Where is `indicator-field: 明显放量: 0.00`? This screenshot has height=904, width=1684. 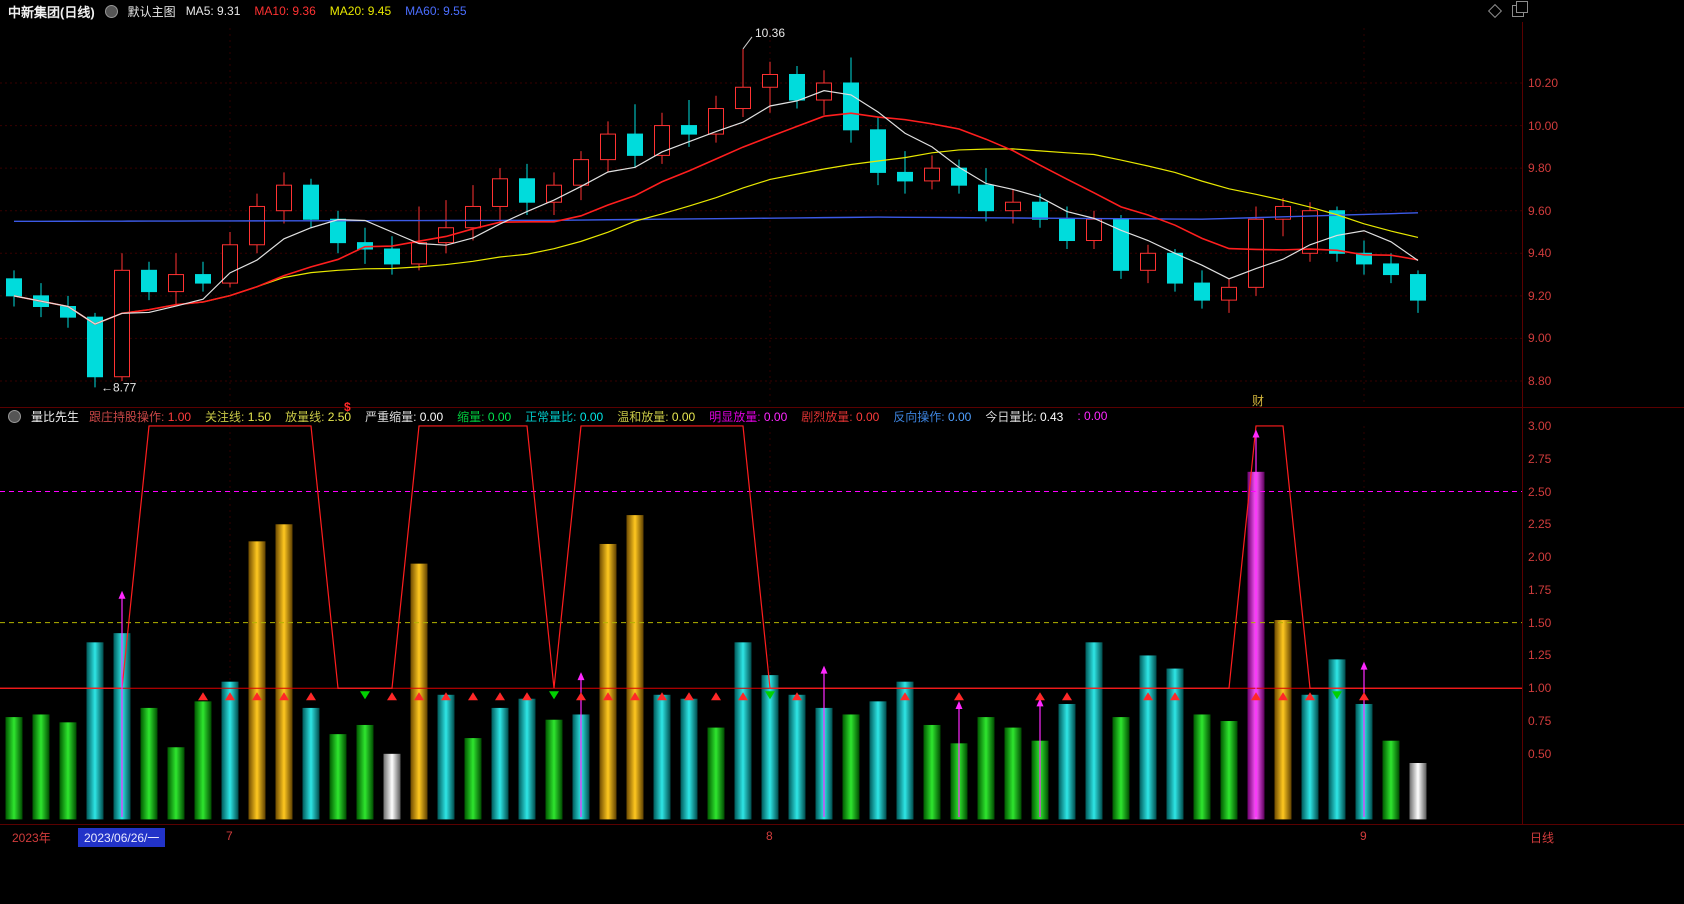 indicator-field: 明显放量: 0.00 is located at coordinates (748, 416).